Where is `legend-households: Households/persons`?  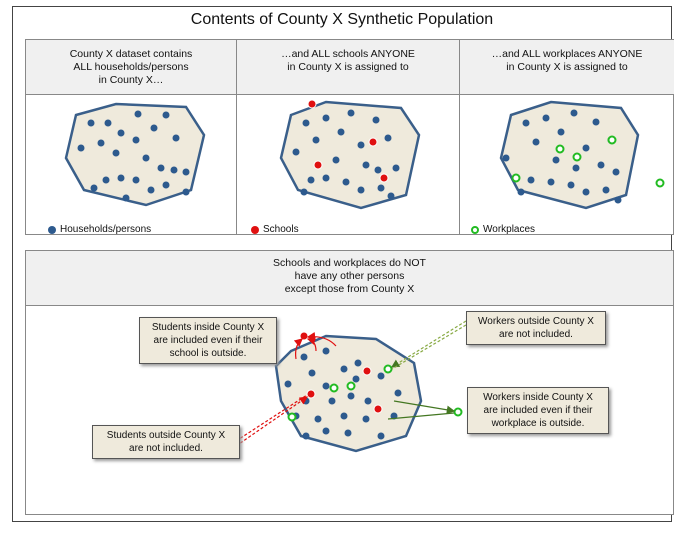
legend-households: Households/persons is located at coordinates (99, 229).